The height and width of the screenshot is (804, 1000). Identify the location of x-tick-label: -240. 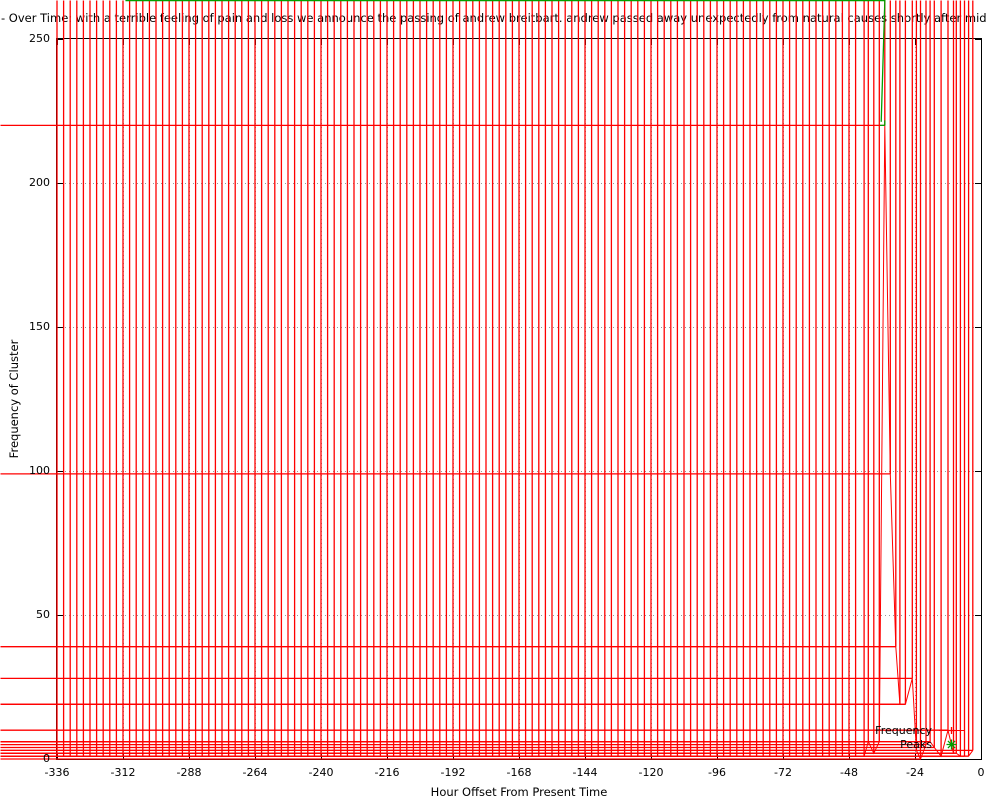
(321, 772).